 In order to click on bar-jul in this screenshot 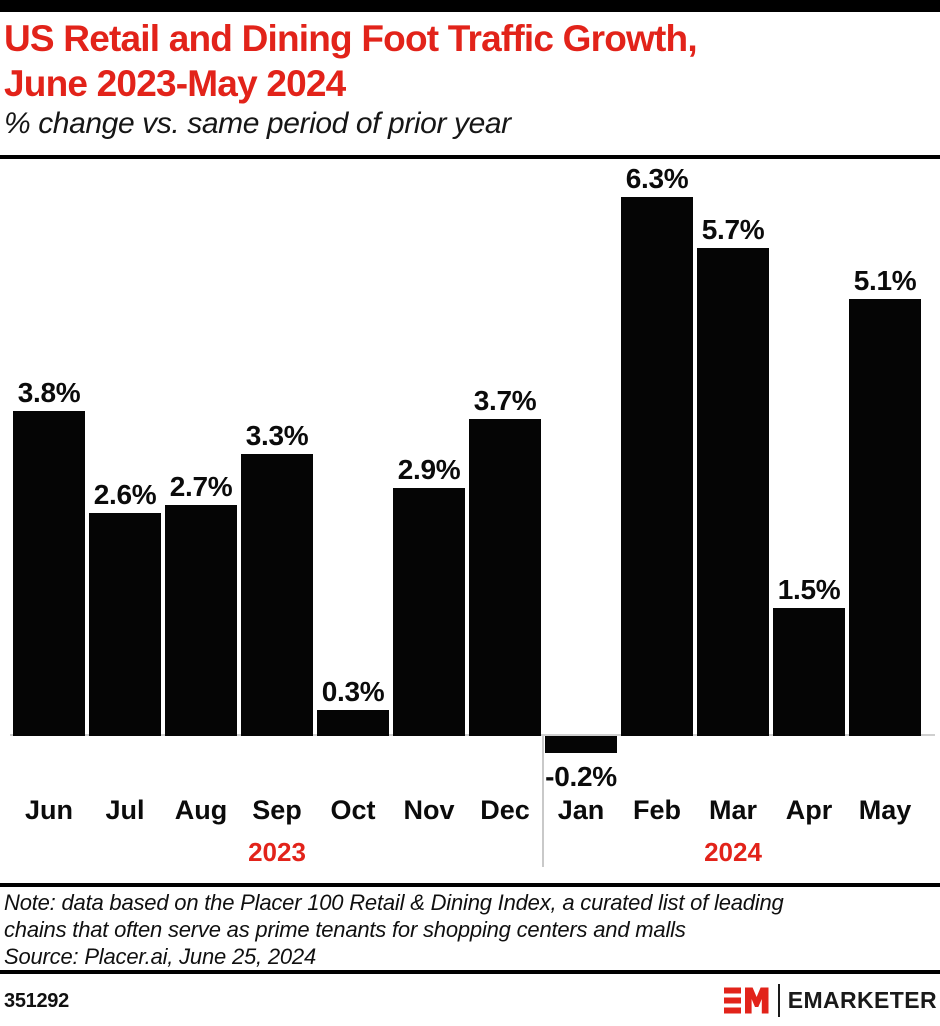, I will do `click(125, 624)`.